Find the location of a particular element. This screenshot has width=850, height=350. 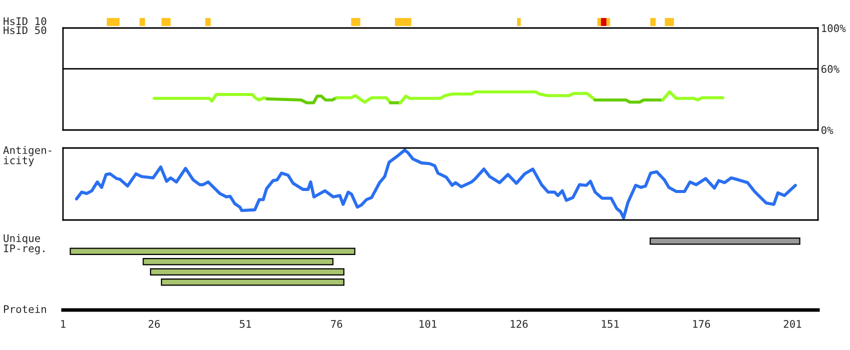

x-tick-label: 101 is located at coordinates (428, 324).